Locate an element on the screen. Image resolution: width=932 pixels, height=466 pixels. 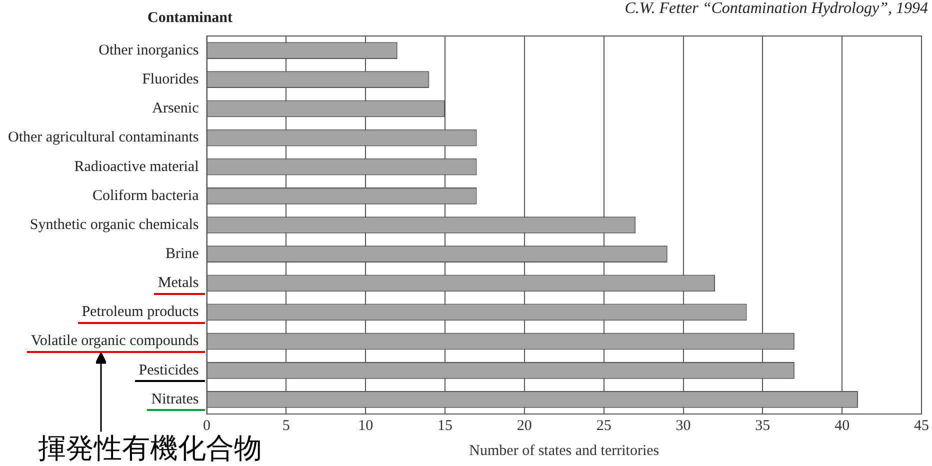
y-axis-title: Contaminant is located at coordinates (190, 18).